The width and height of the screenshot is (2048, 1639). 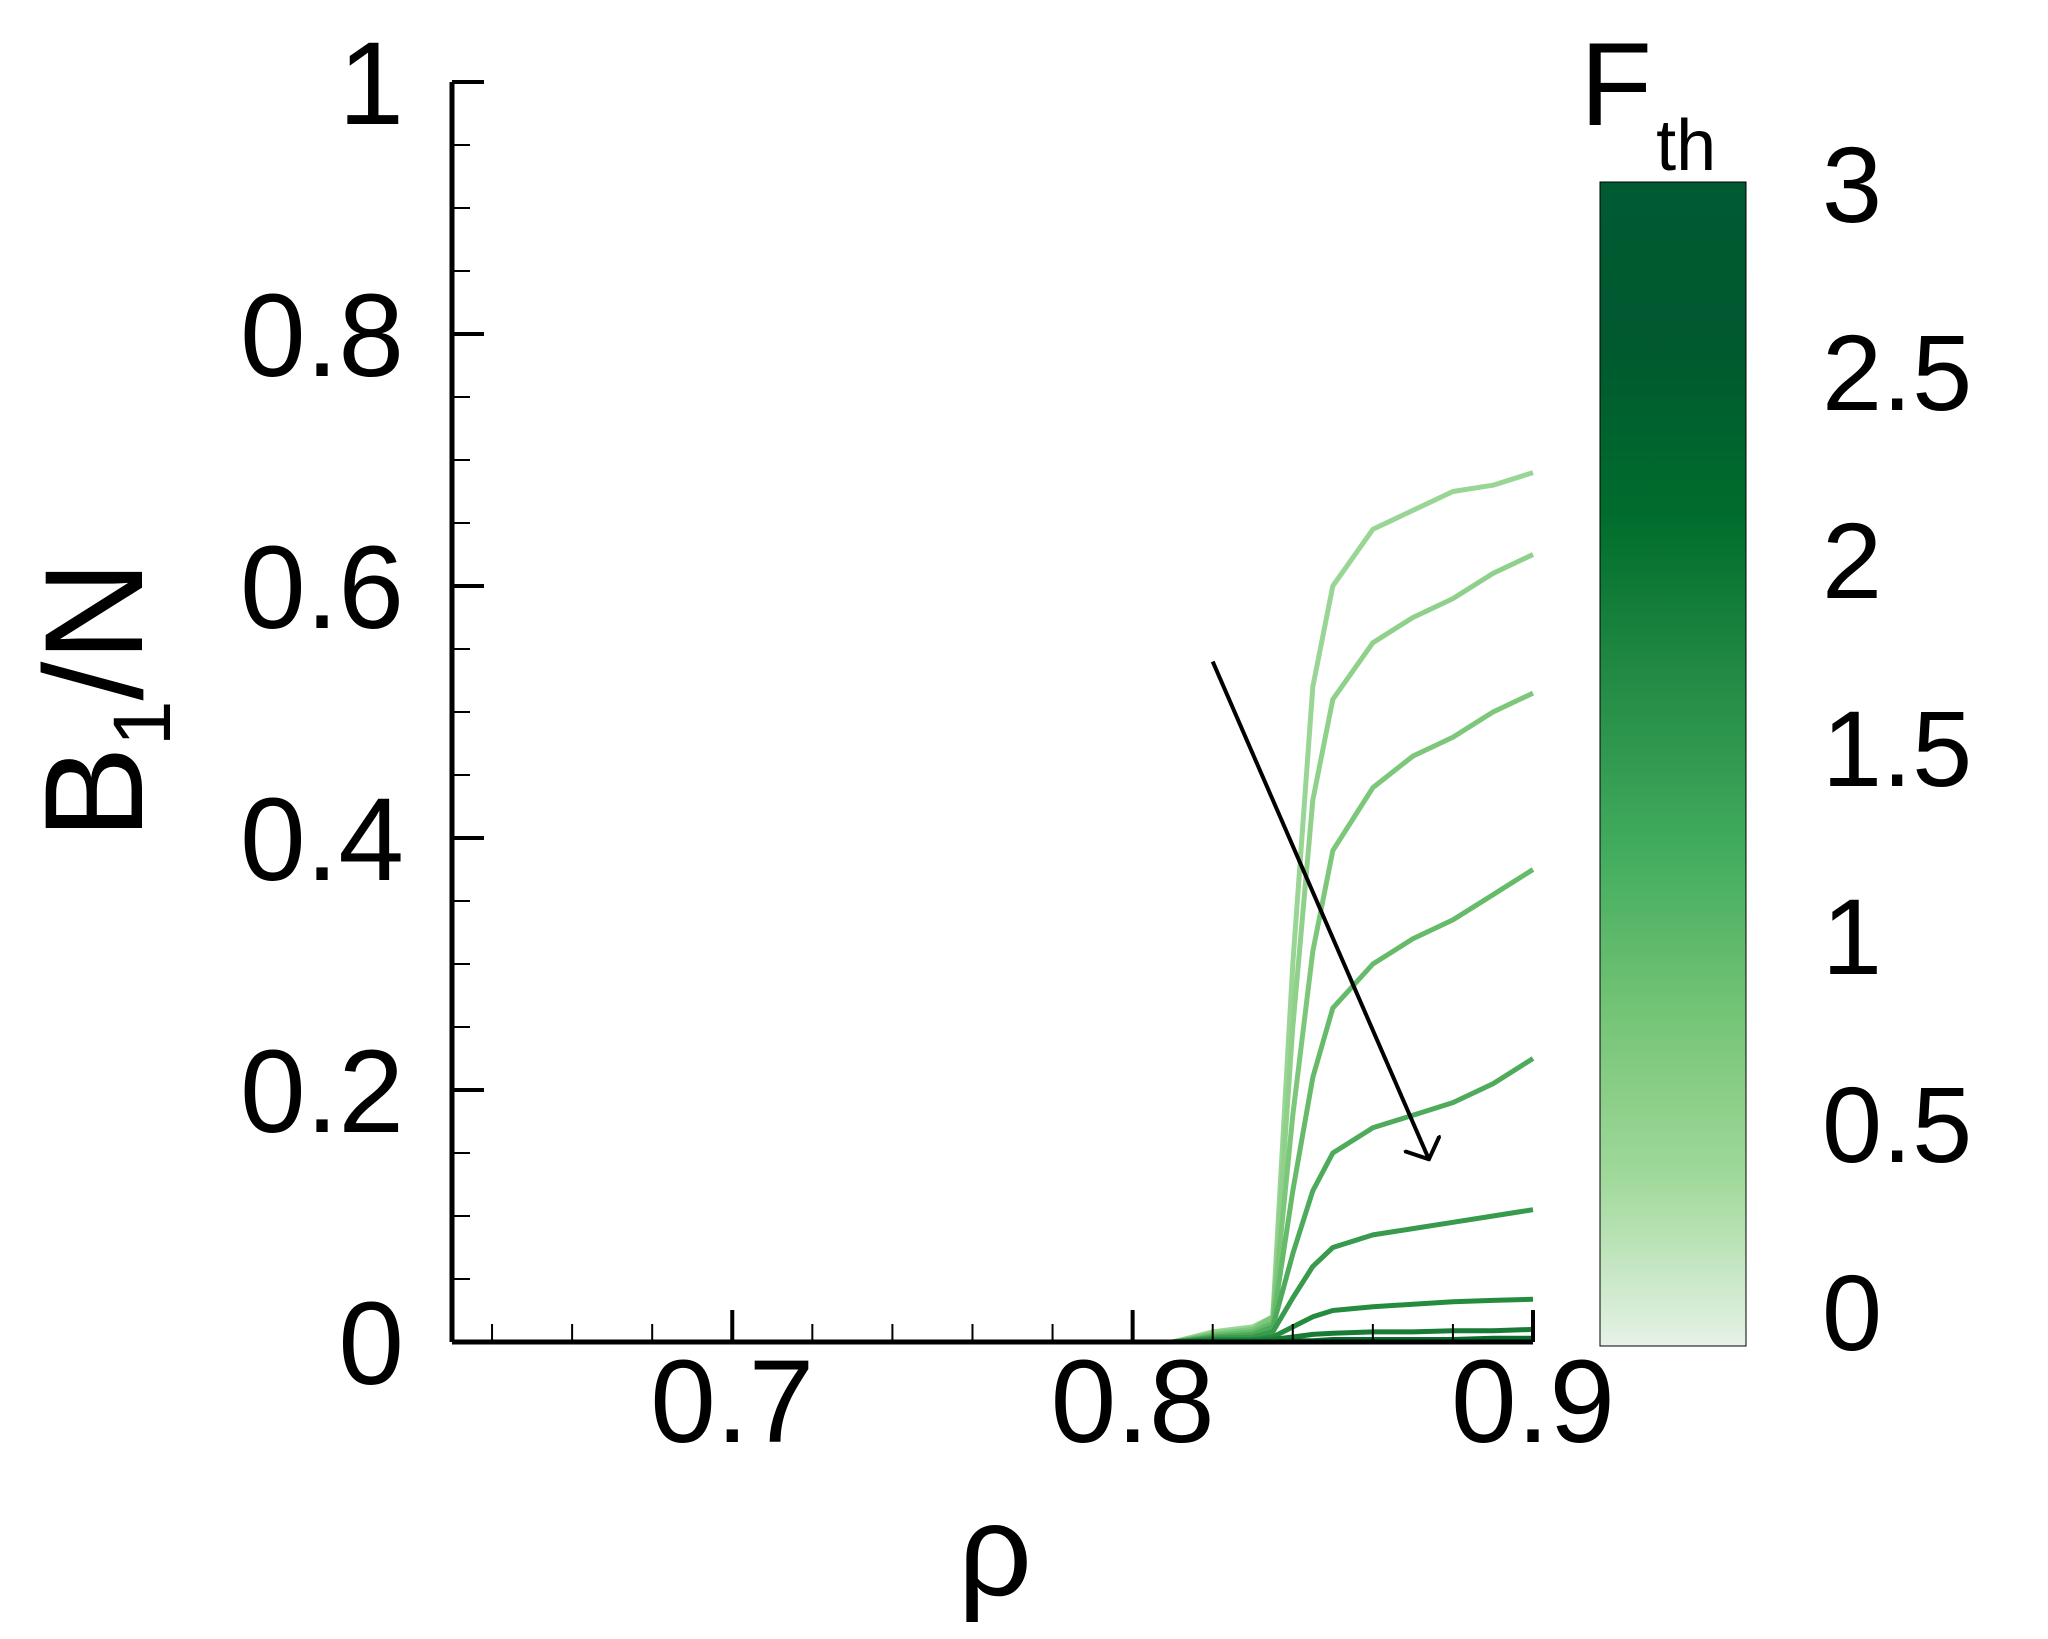 I want to click on colorbar-tick-label: 1, so click(x=1852, y=936).